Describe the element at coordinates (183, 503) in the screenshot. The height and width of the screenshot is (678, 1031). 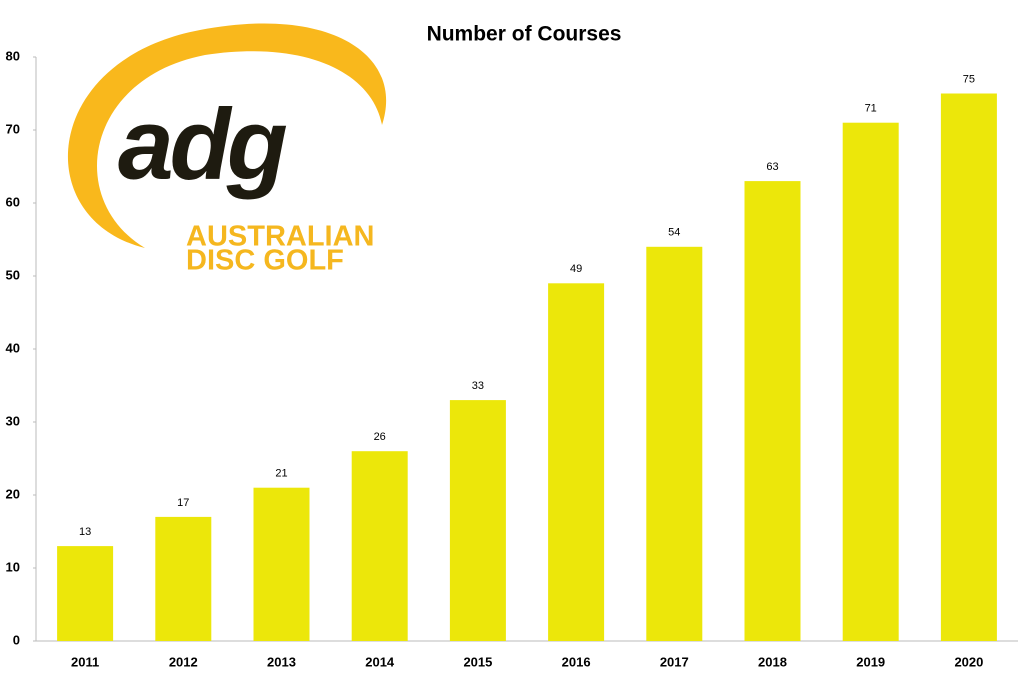
I see `data-label: 17` at that location.